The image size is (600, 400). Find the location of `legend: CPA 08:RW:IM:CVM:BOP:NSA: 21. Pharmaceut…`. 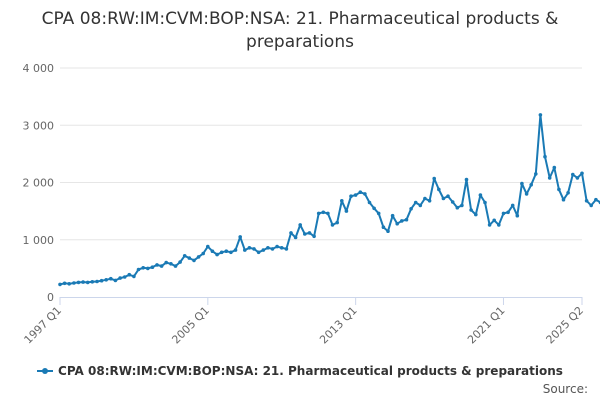

legend: CPA 08:RW:IM:CVM:BOP:NSA: 21. Pharmaceut… is located at coordinates (300, 371).